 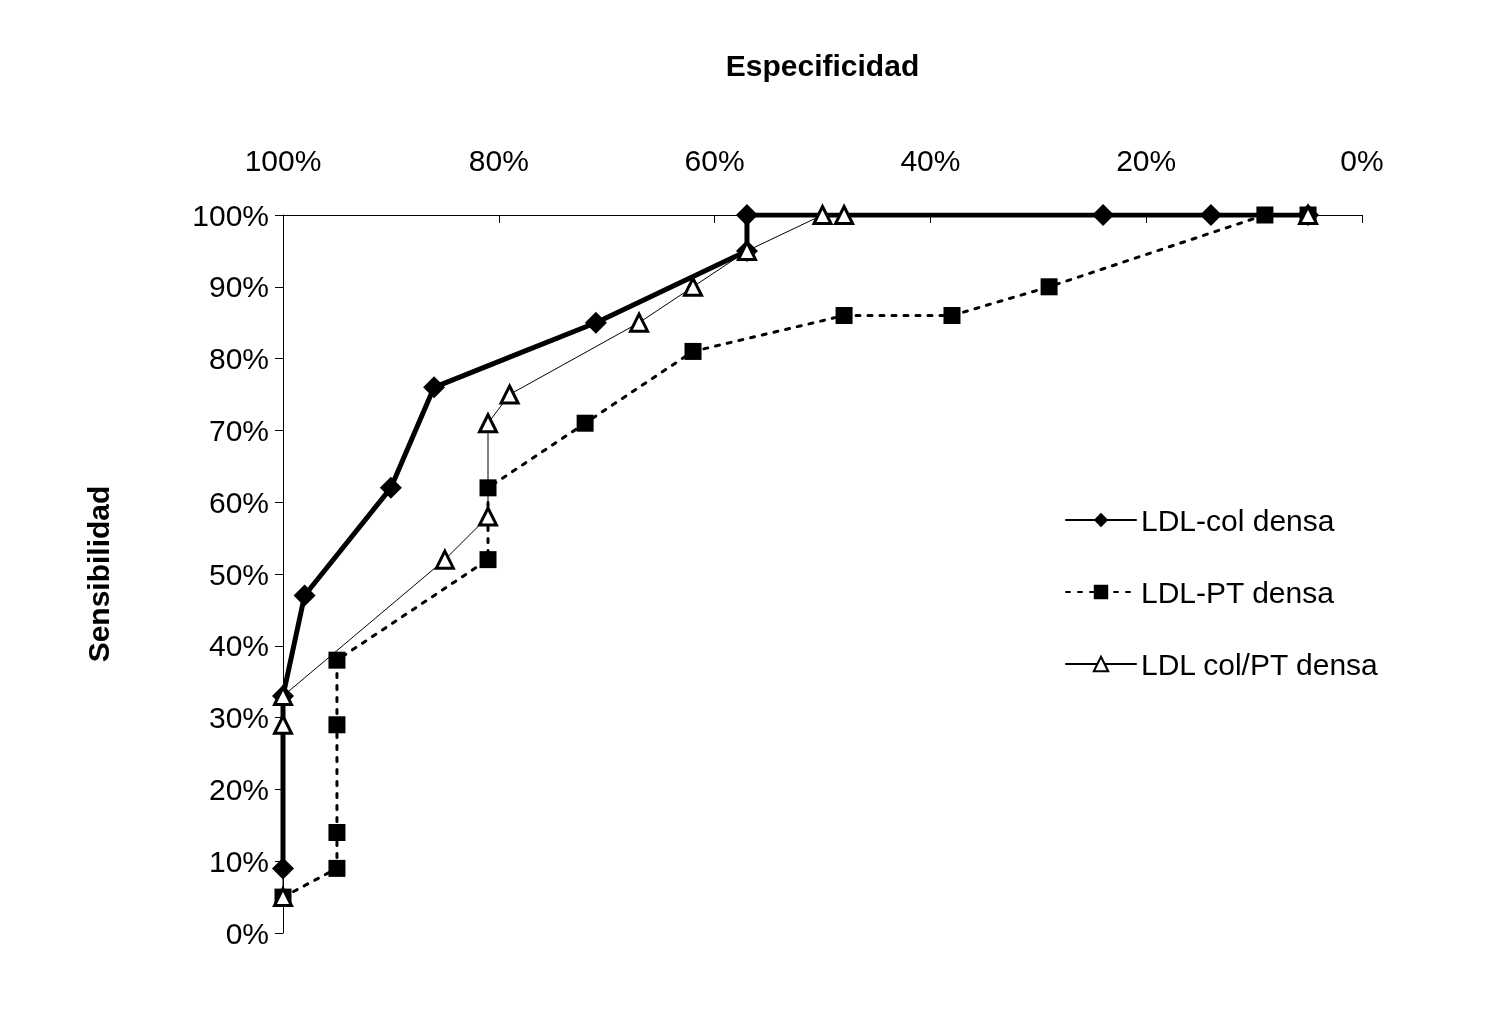 I want to click on y-tick-label: 20%, so click(x=238, y=789).